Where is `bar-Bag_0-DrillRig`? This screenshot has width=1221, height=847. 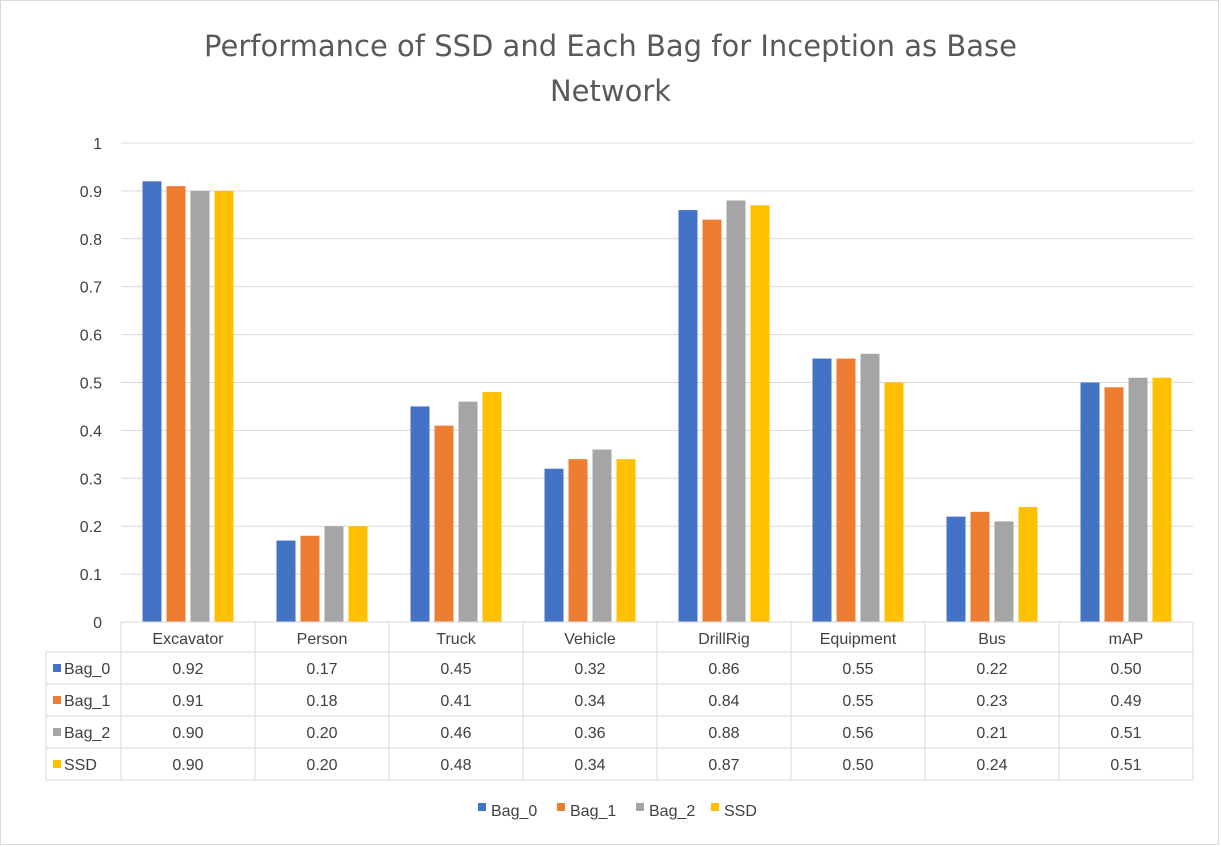
bar-Bag_0-DrillRig is located at coordinates (688, 416).